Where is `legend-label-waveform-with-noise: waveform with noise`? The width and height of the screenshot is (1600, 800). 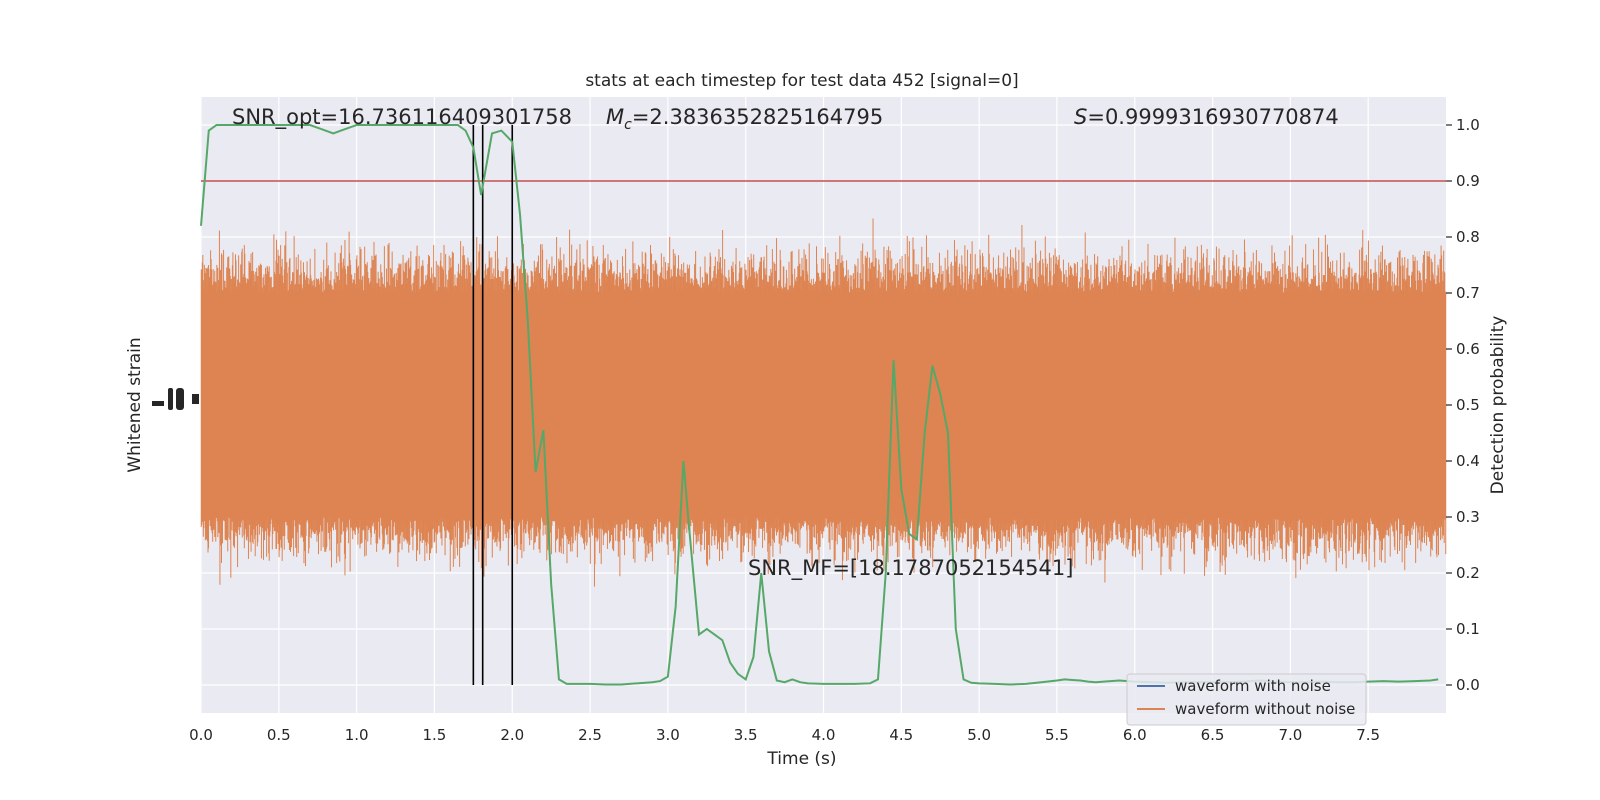 legend-label-waveform-with-noise: waveform with noise is located at coordinates (1253, 686).